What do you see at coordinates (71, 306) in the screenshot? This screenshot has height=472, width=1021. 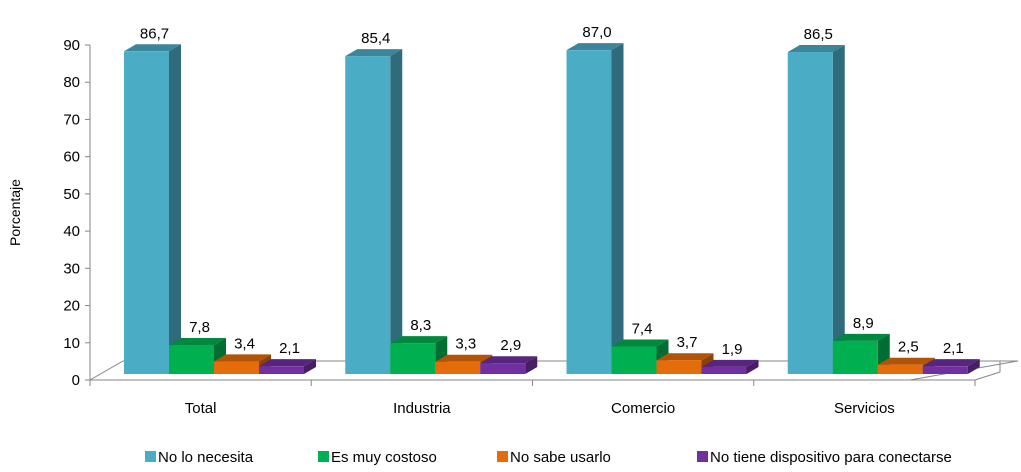 I see `y-tick-label: 20` at bounding box center [71, 306].